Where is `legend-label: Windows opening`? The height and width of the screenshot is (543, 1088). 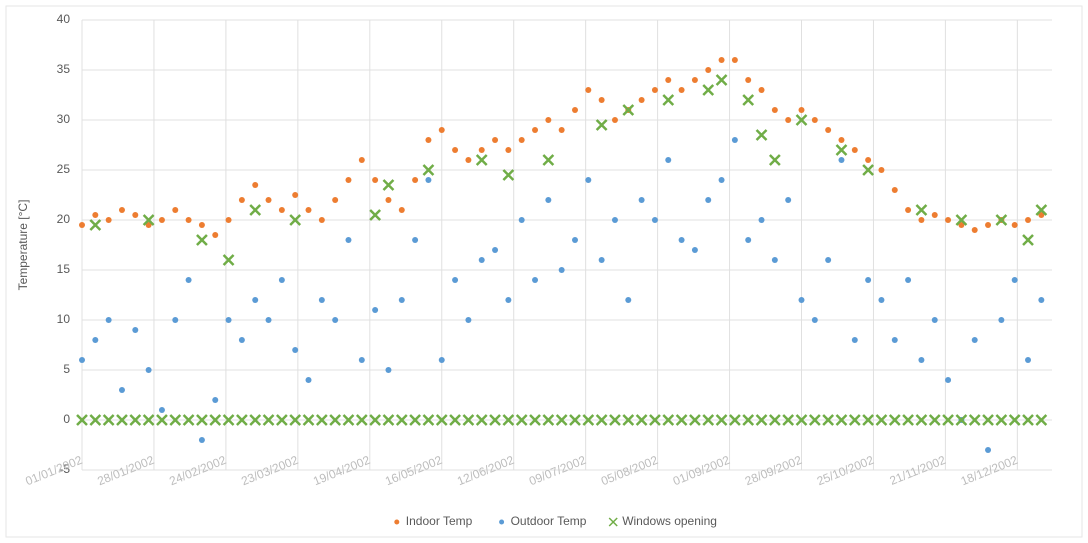 legend-label: Windows opening is located at coordinates (669, 521).